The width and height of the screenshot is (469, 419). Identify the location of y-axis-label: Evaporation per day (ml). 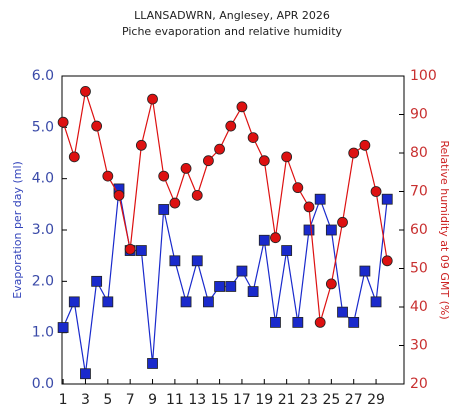
(17, 230).